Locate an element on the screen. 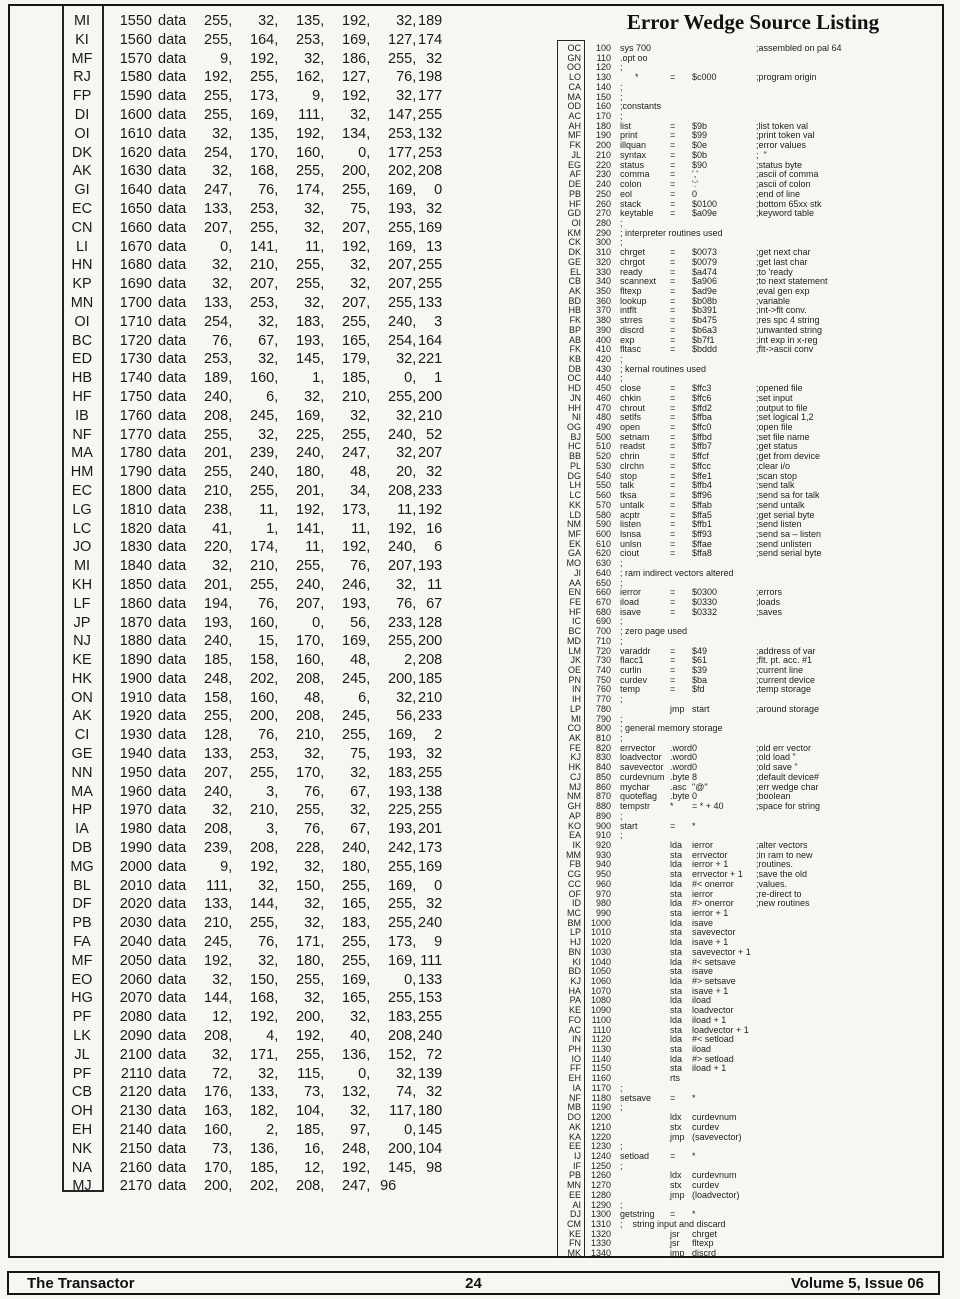 This screenshot has height=1299, width=960. data-value: 3, is located at coordinates (272, 791).